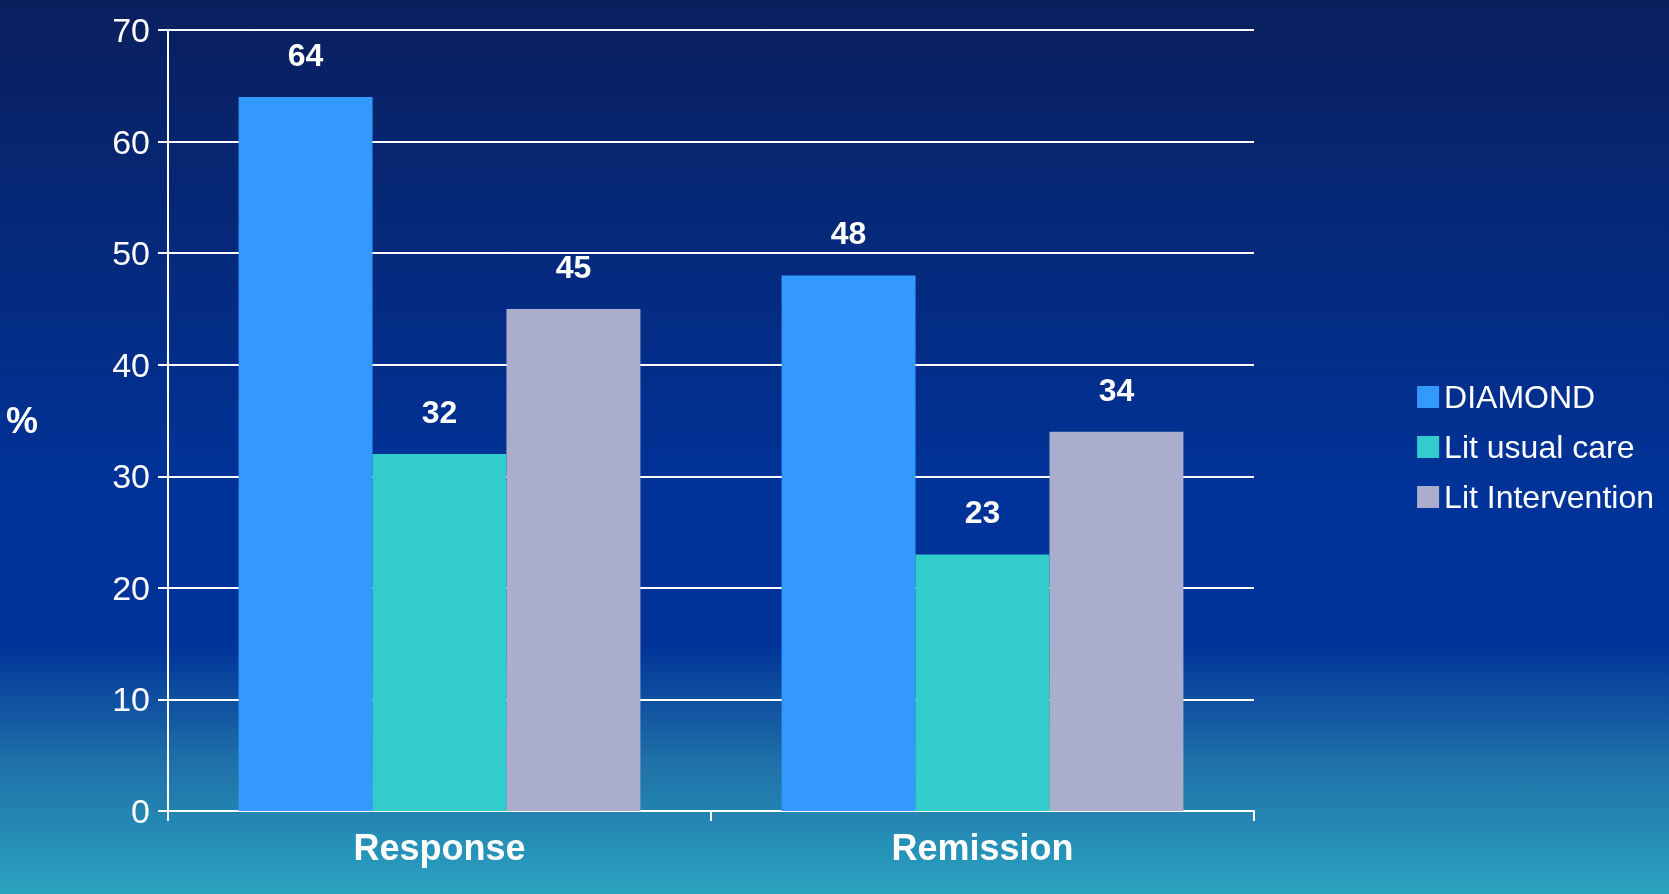 This screenshot has width=1669, height=894. What do you see at coordinates (1539, 447) in the screenshot?
I see `legend-label: Lit usual care` at bounding box center [1539, 447].